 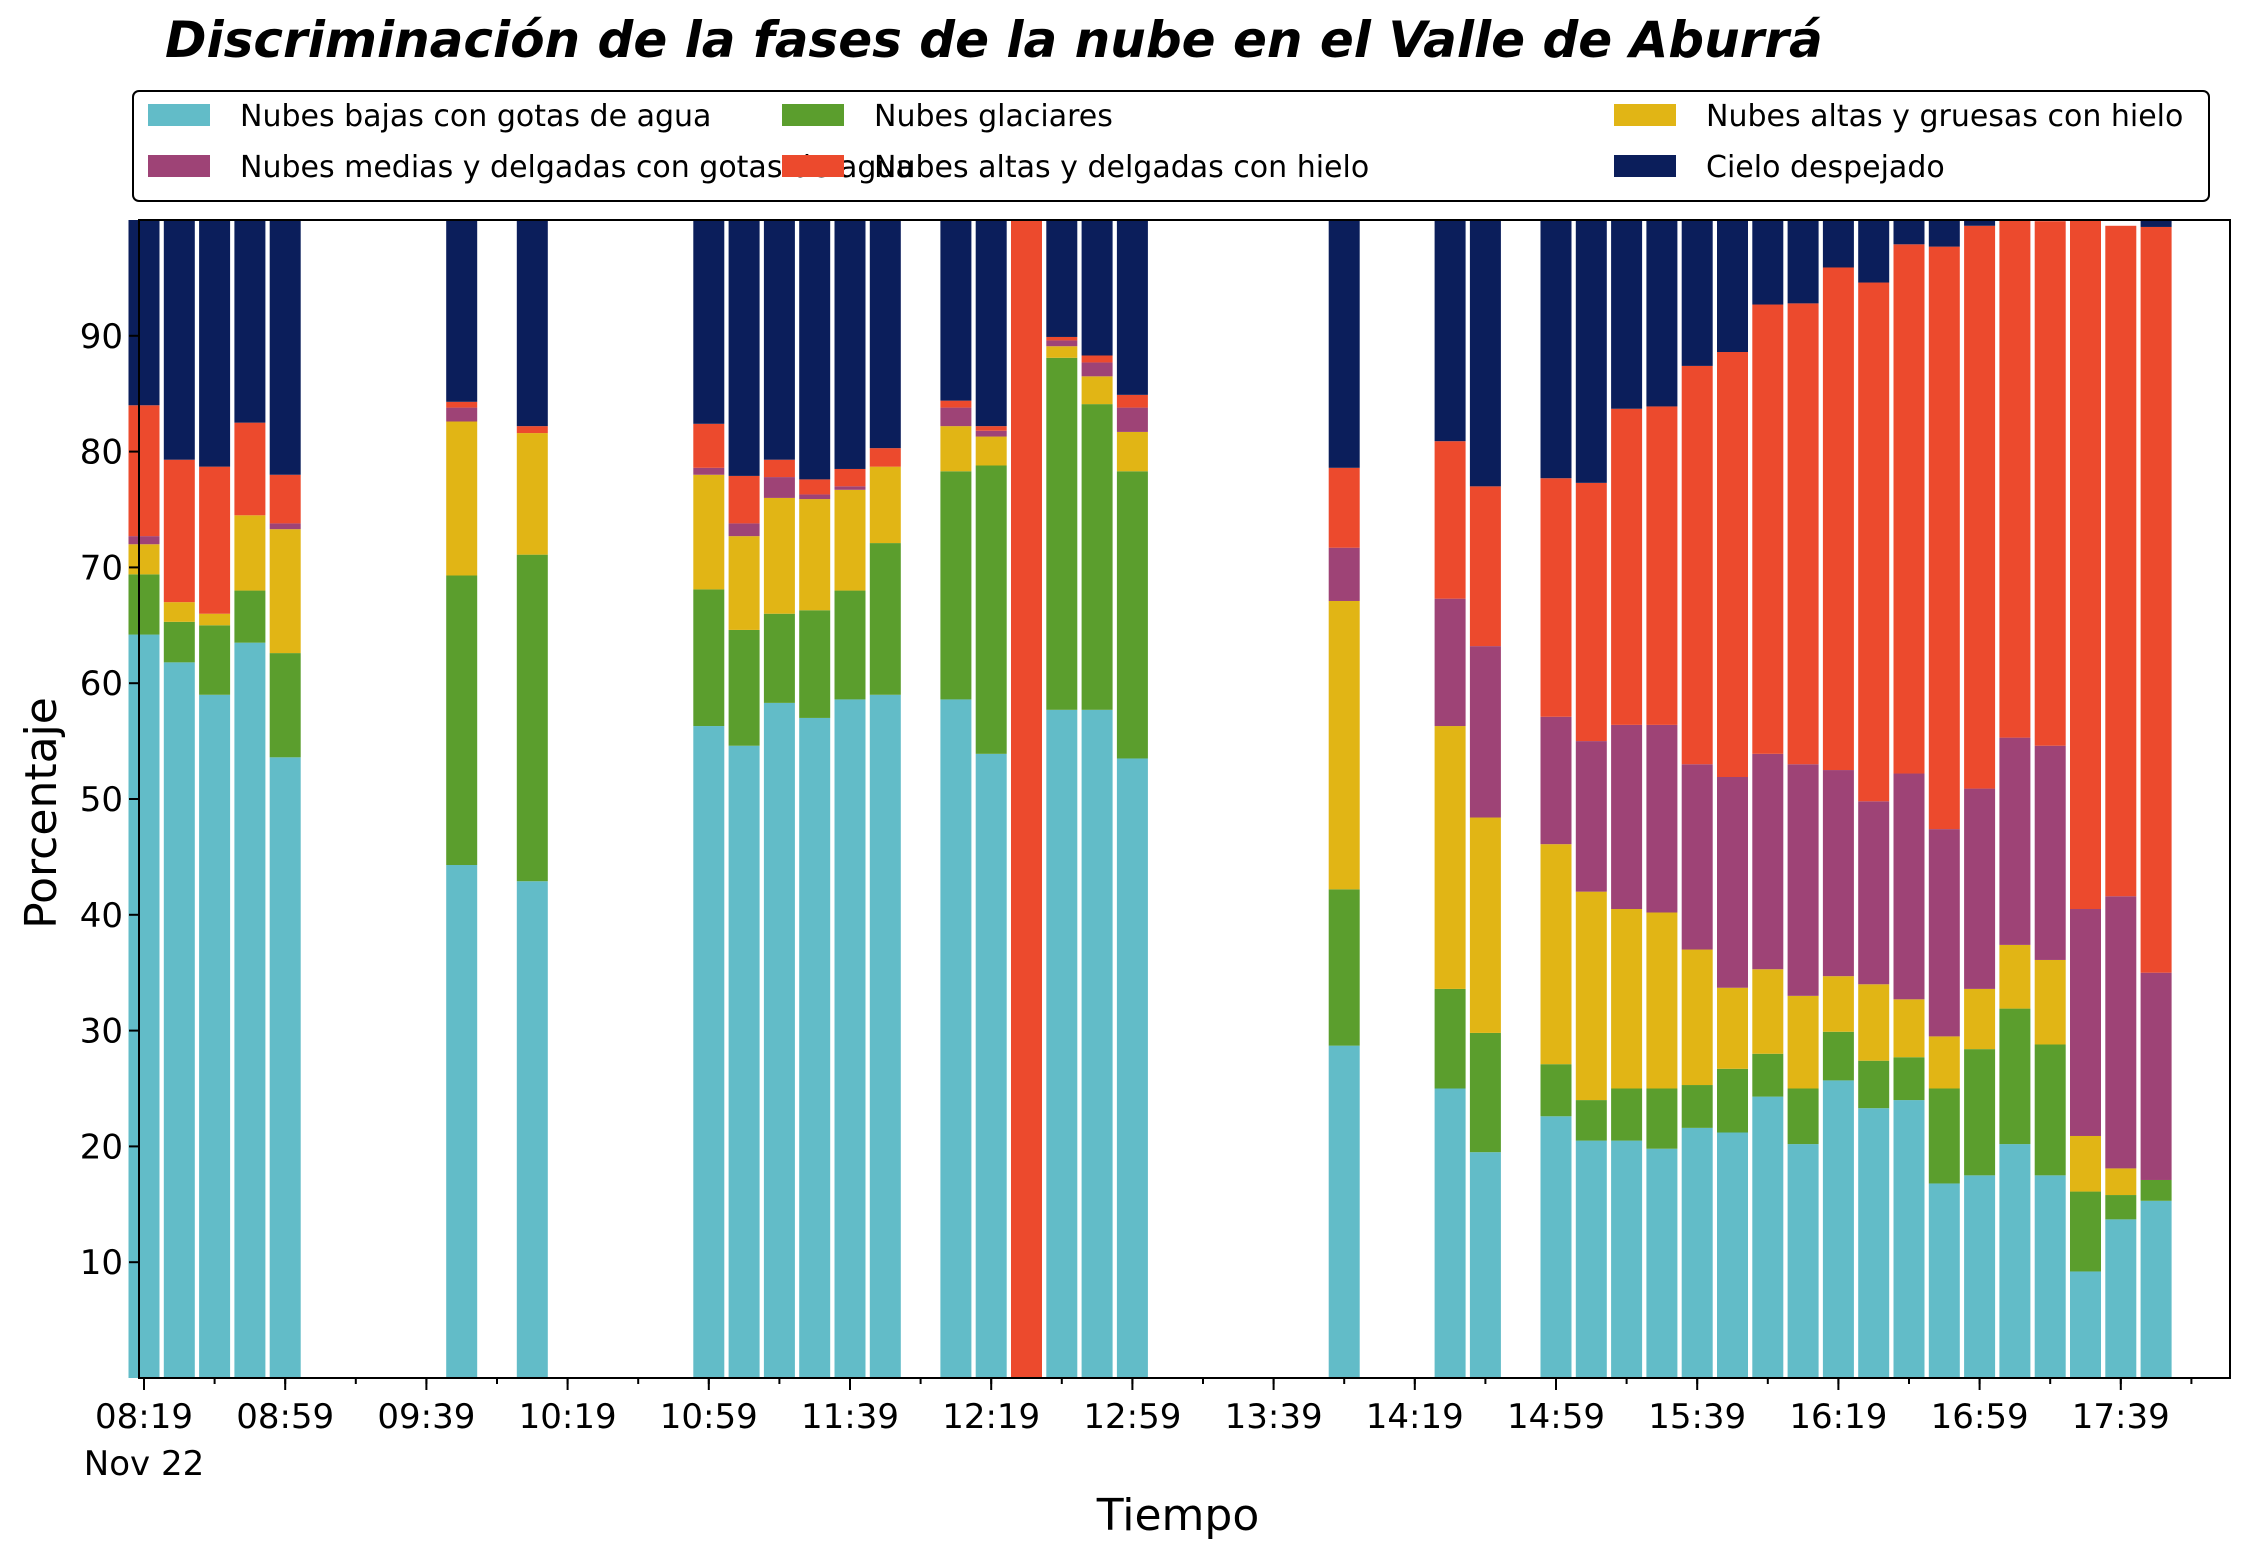 What do you see at coordinates (285, 1417) in the screenshot?
I see `x-tick-label: 08:59` at bounding box center [285, 1417].